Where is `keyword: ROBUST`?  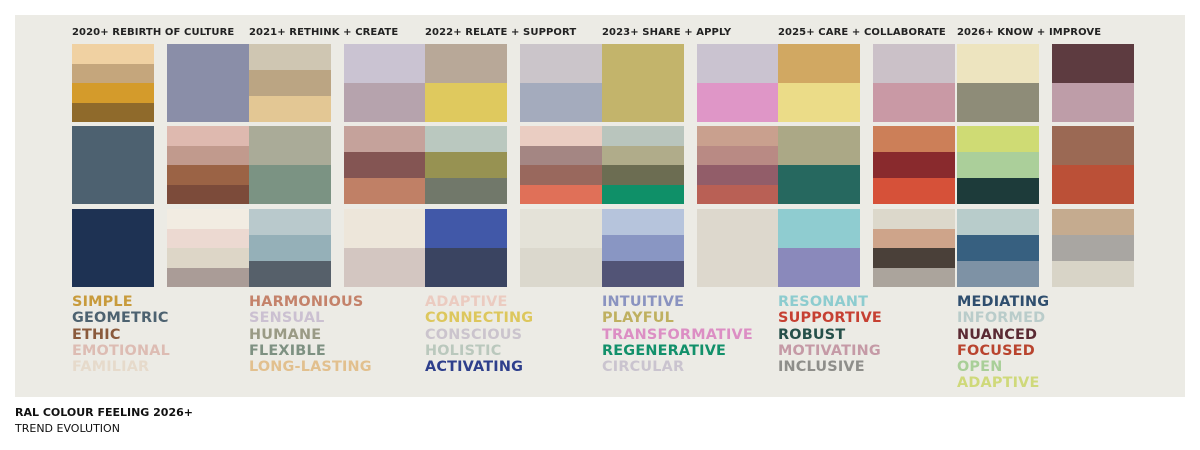
keyword: ROBUST is located at coordinates (812, 334).